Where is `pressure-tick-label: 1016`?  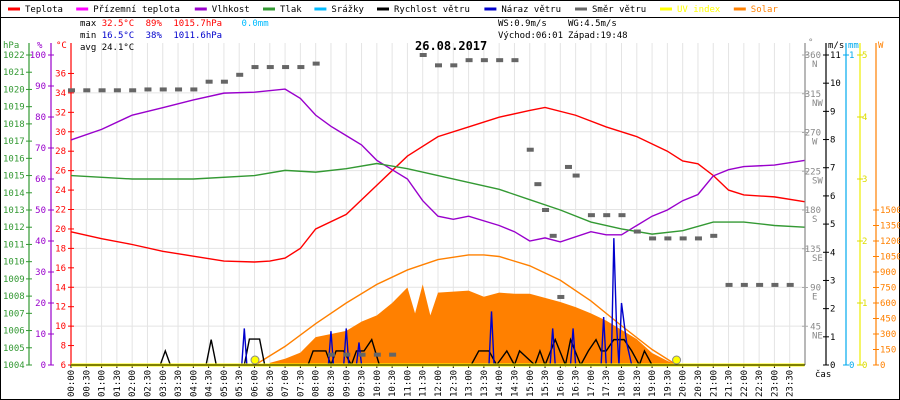 pressure-tick-label: 1016 is located at coordinates (14, 159).